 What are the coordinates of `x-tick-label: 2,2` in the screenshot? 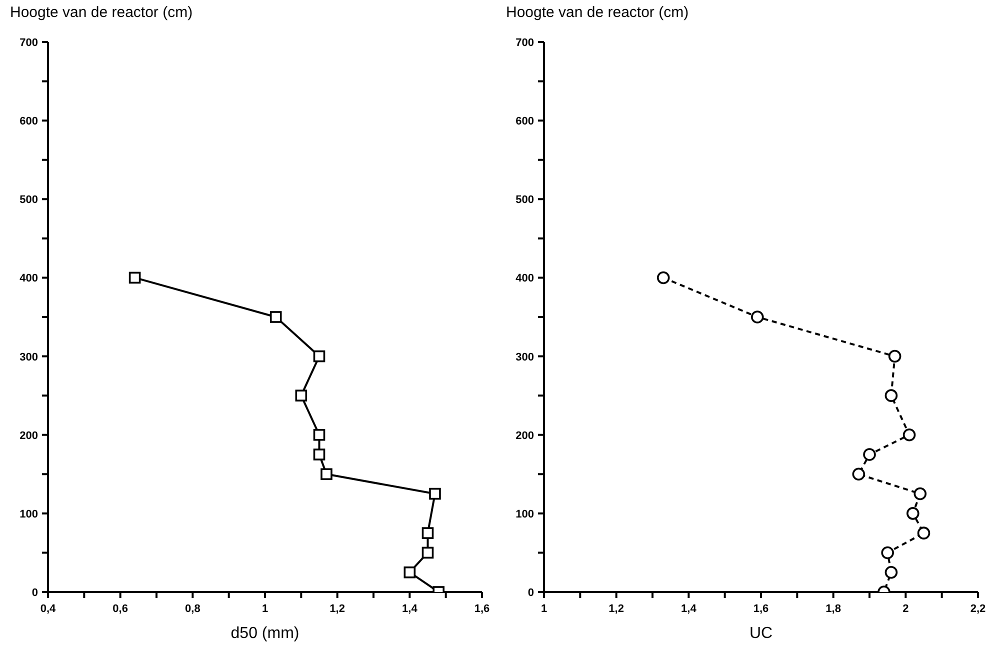 It's located at (978, 609).